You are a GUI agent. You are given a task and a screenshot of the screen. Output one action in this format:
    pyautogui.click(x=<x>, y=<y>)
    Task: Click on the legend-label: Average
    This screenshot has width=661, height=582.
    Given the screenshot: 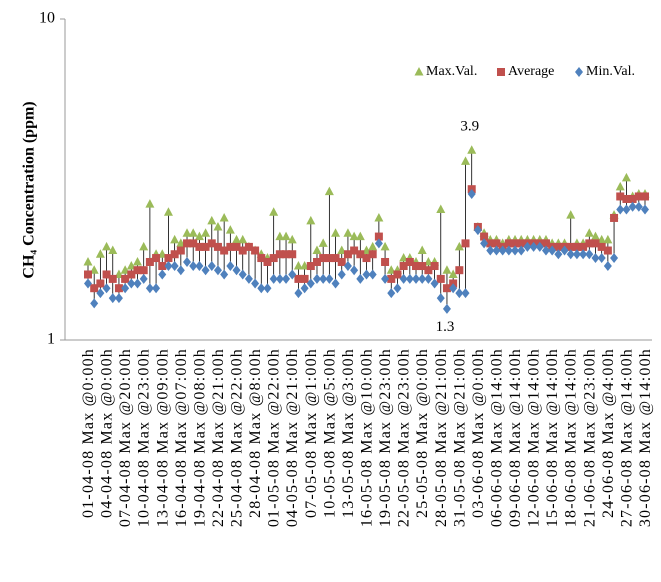 What is the action you would take?
    pyautogui.click(x=531, y=71)
    